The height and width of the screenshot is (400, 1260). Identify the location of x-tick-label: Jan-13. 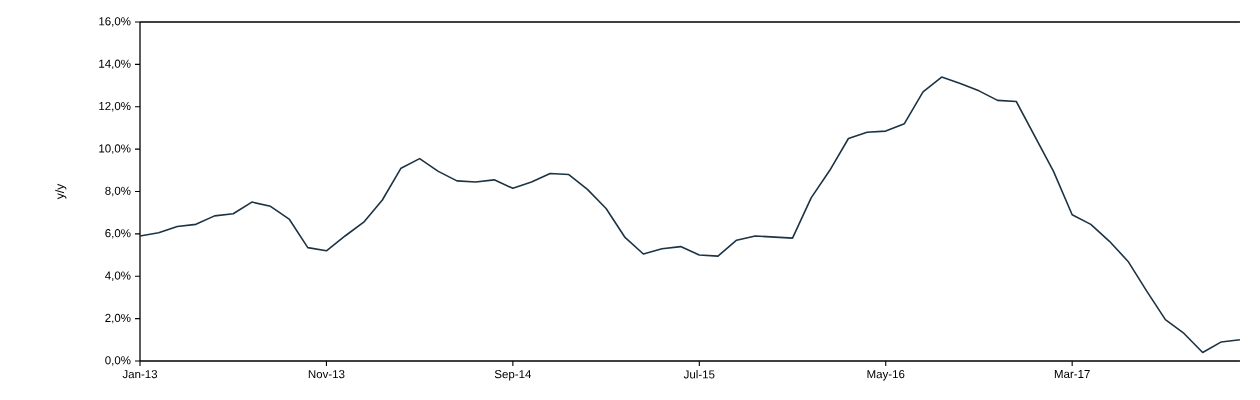
(140, 374).